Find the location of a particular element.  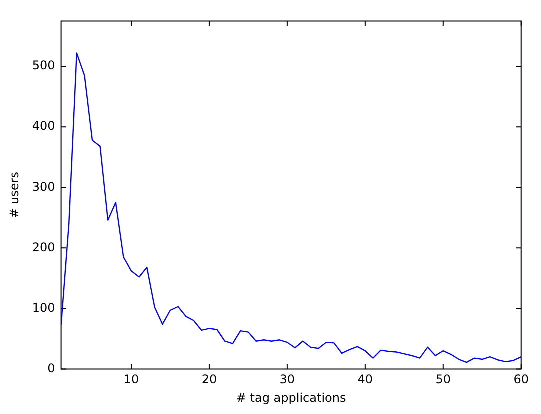

y-tick-label: 400 is located at coordinates (44, 126).